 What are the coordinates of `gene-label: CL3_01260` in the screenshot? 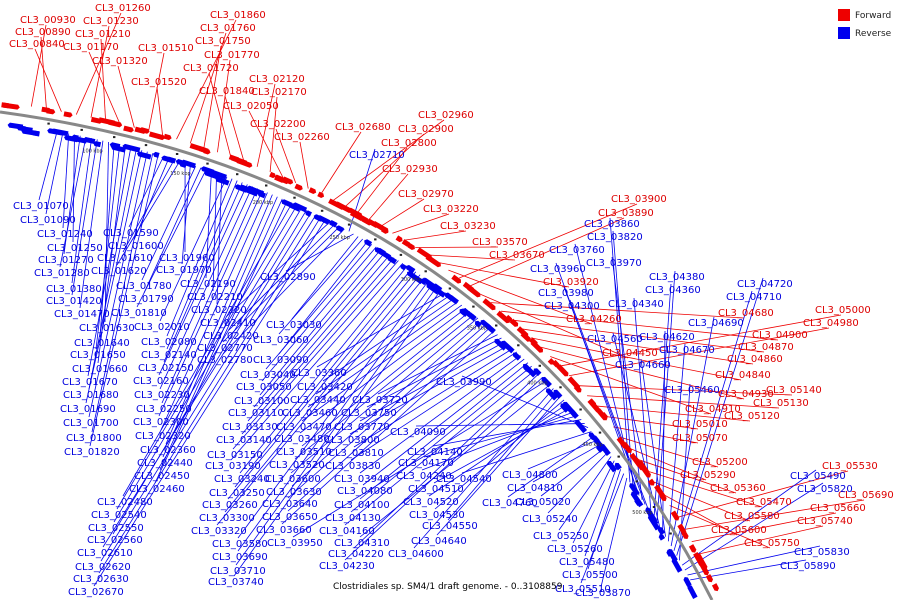 It's located at (123, 8).